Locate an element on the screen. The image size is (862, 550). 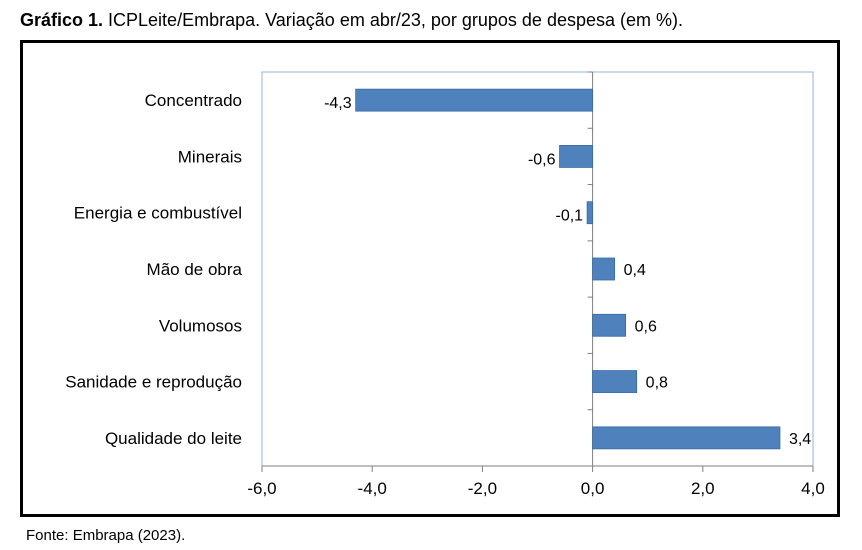
category-label: Mão de obra is located at coordinates (195, 269).